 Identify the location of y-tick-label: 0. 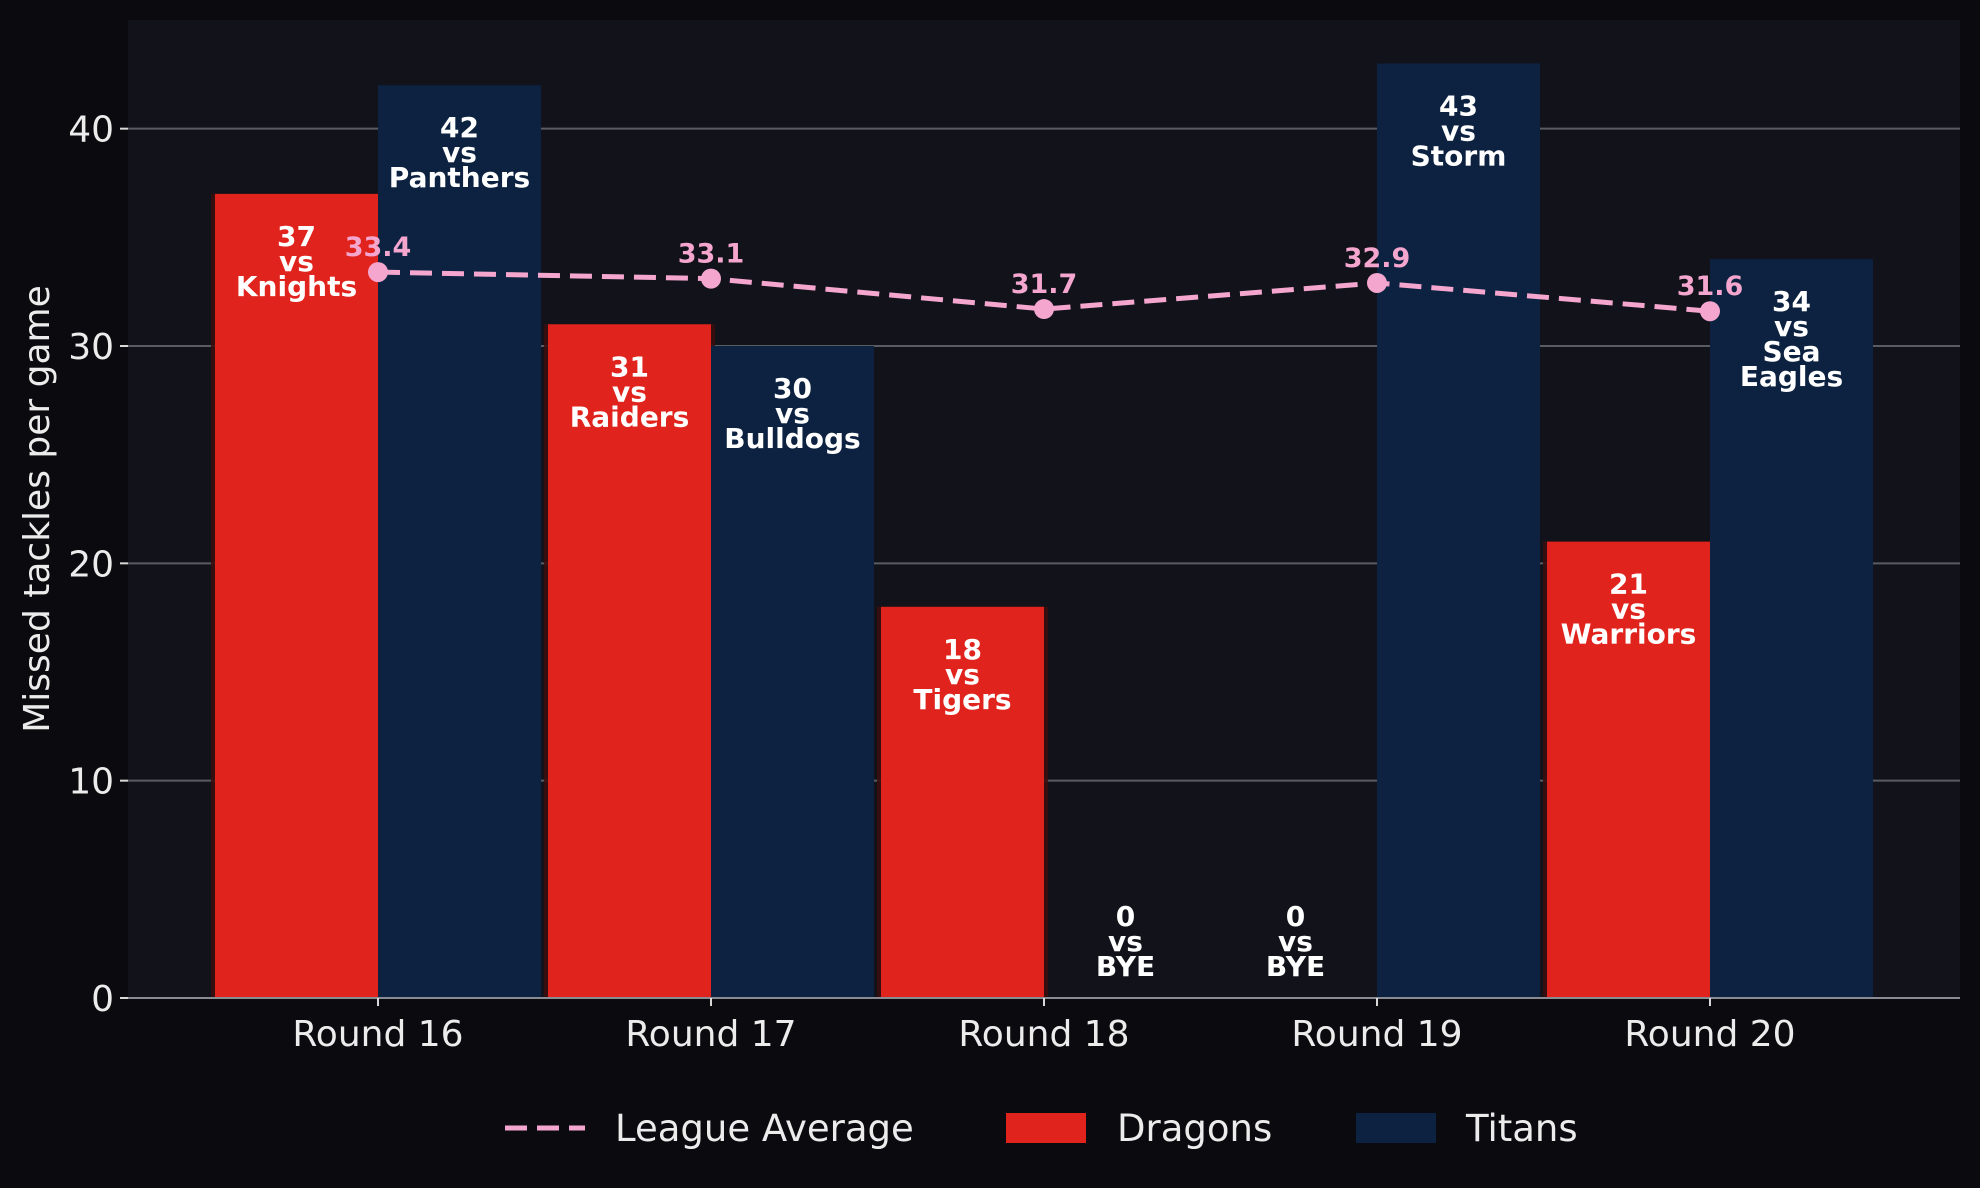
(102, 999).